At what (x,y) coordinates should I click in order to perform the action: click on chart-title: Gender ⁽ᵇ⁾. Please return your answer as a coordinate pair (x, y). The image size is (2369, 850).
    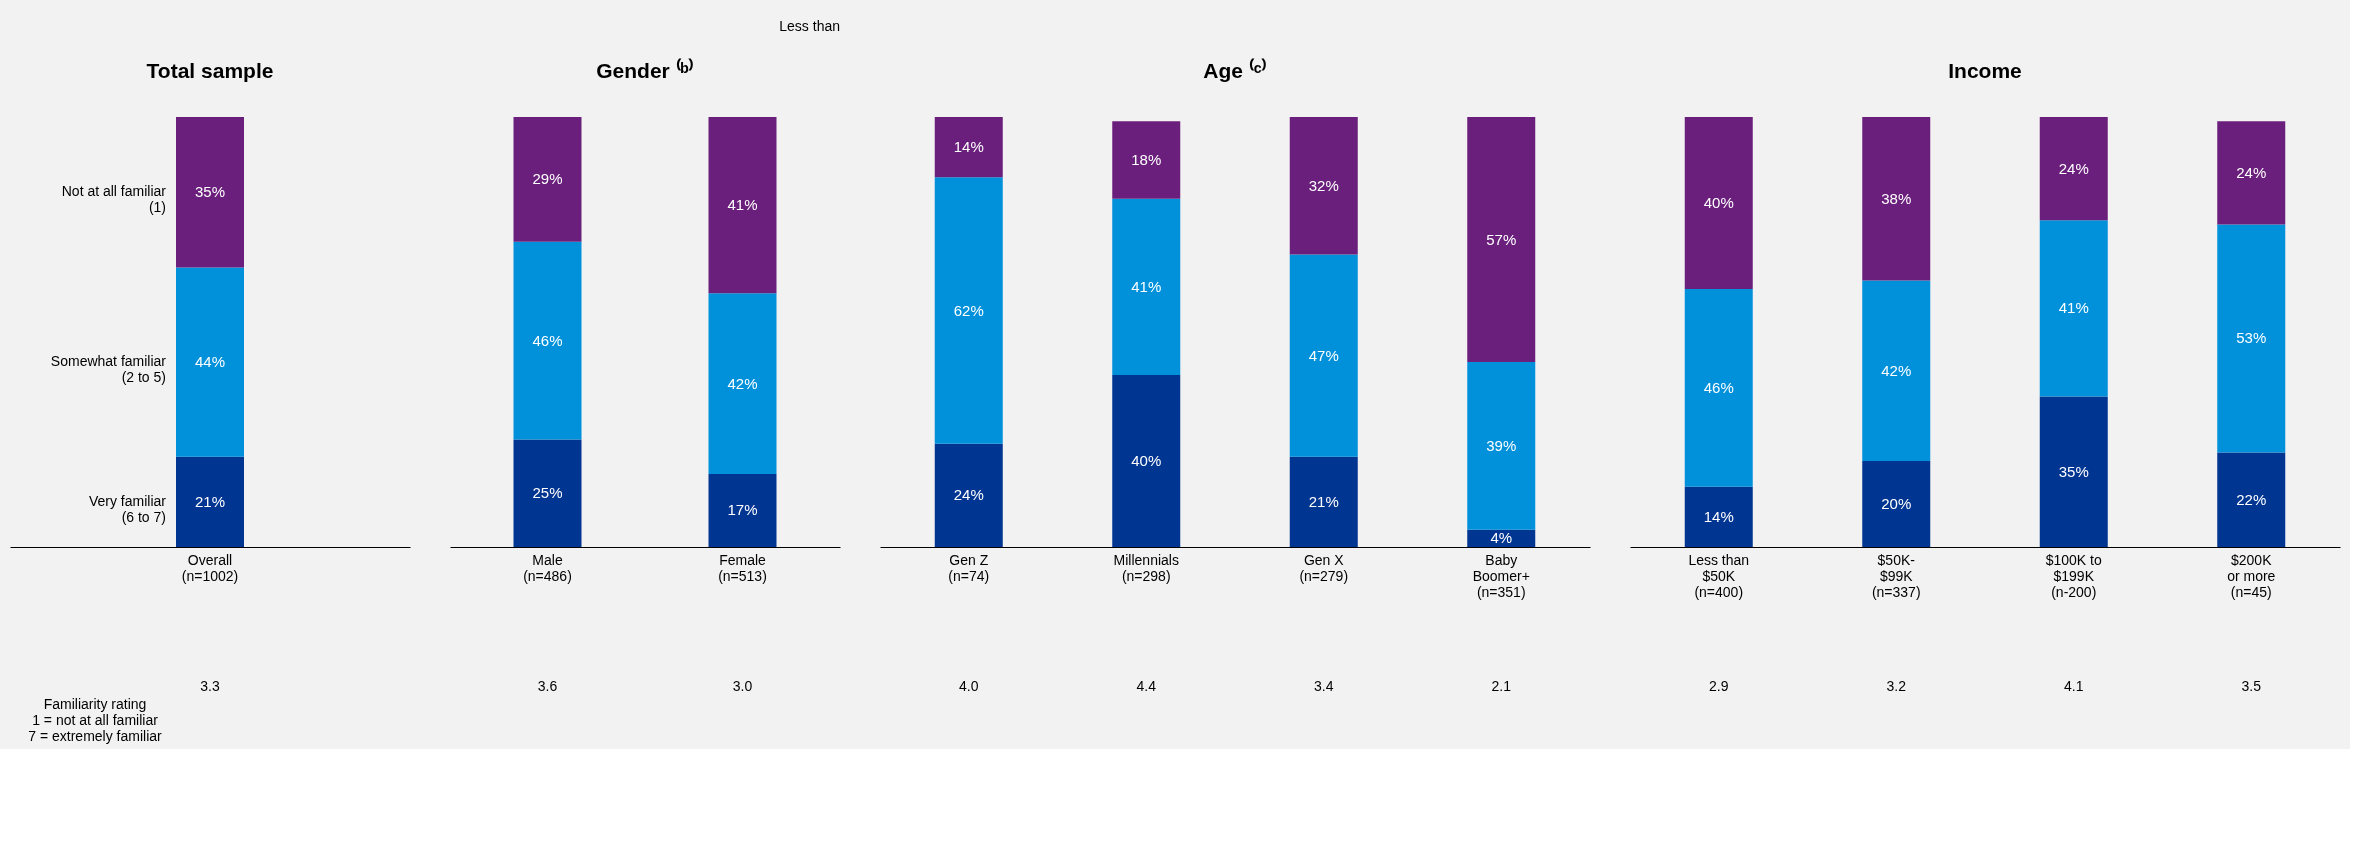
    Looking at the image, I should click on (645, 70).